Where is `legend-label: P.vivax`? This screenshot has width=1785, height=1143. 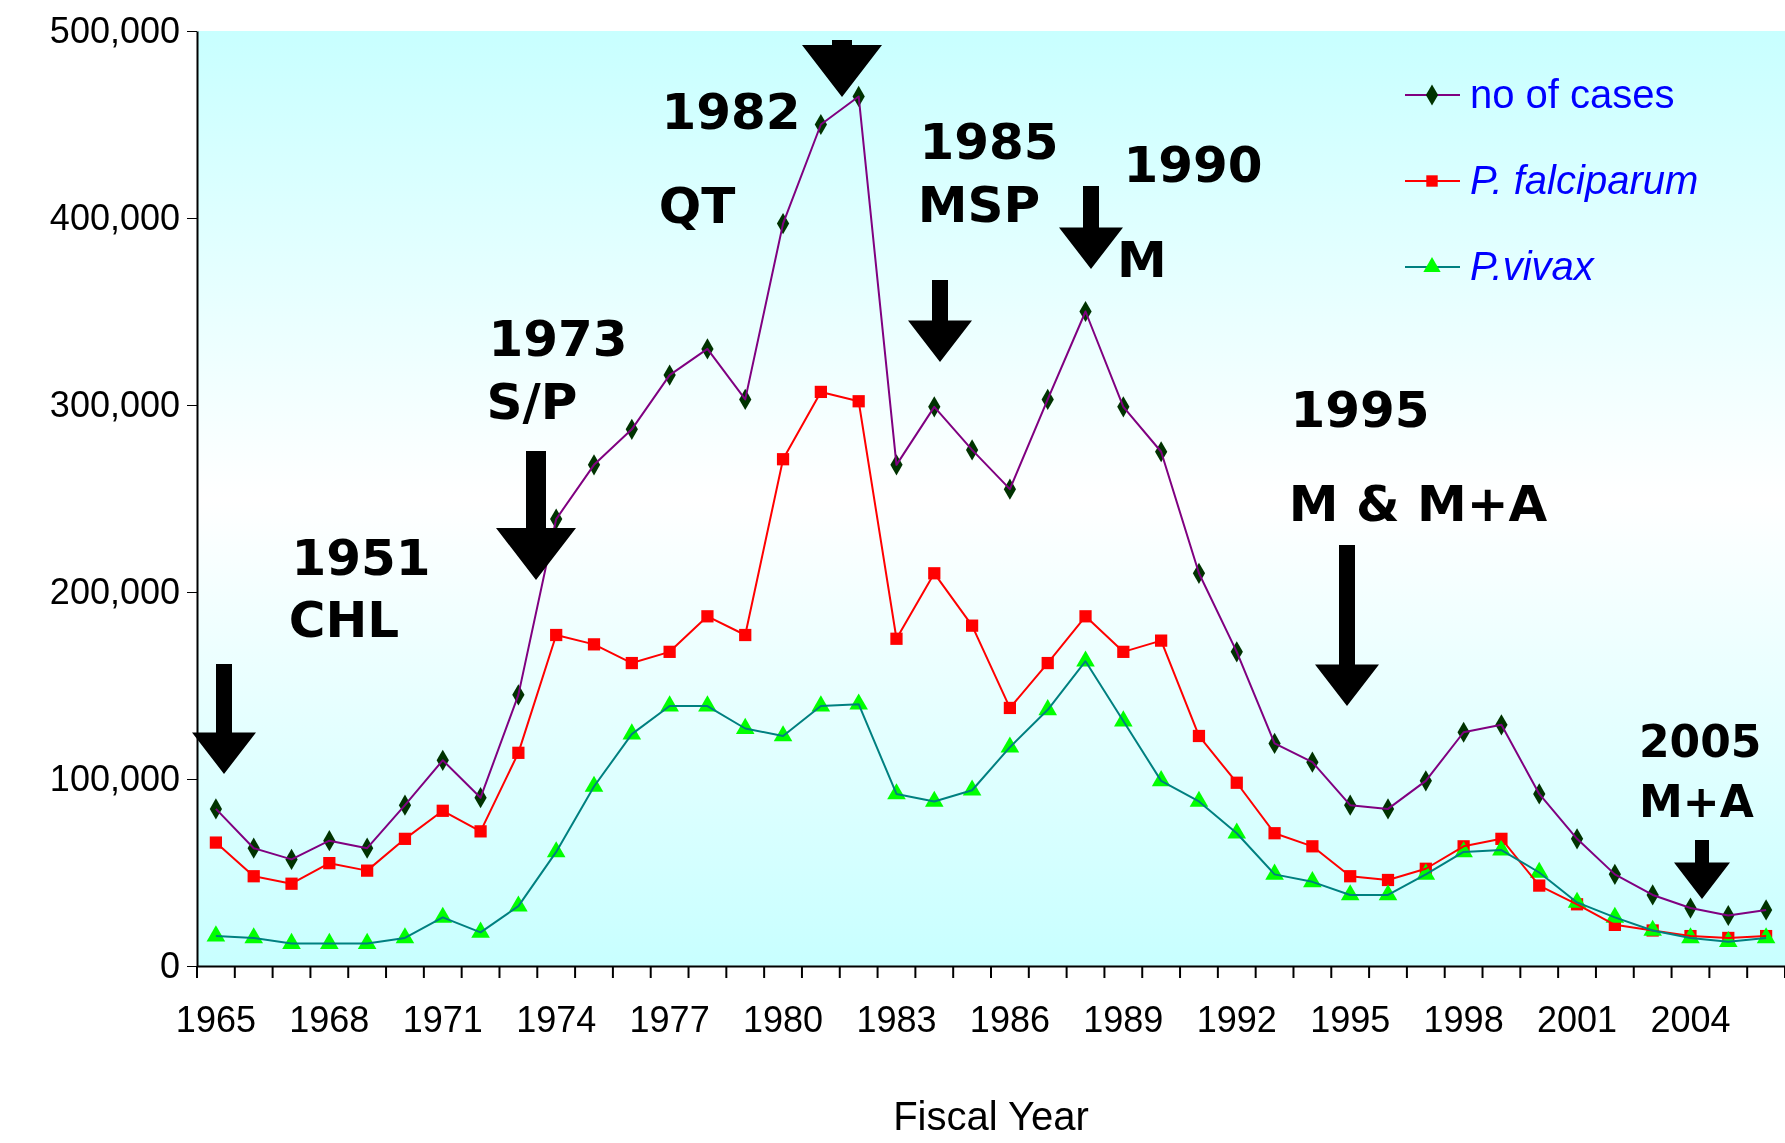
legend-label: P.vivax is located at coordinates (1533, 266).